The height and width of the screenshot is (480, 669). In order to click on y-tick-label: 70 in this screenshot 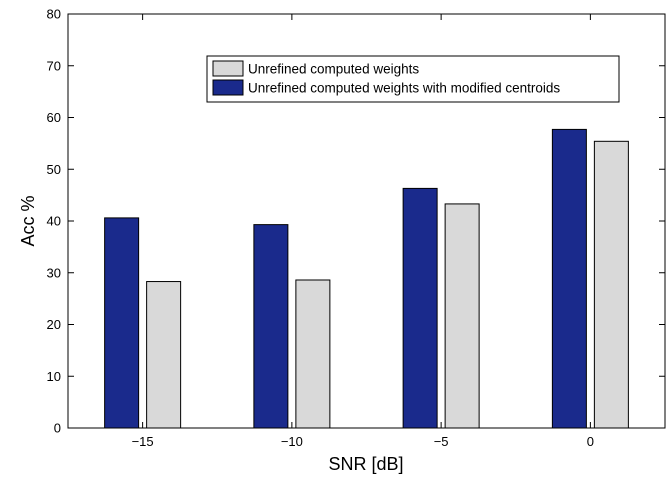, I will do `click(54, 65)`.